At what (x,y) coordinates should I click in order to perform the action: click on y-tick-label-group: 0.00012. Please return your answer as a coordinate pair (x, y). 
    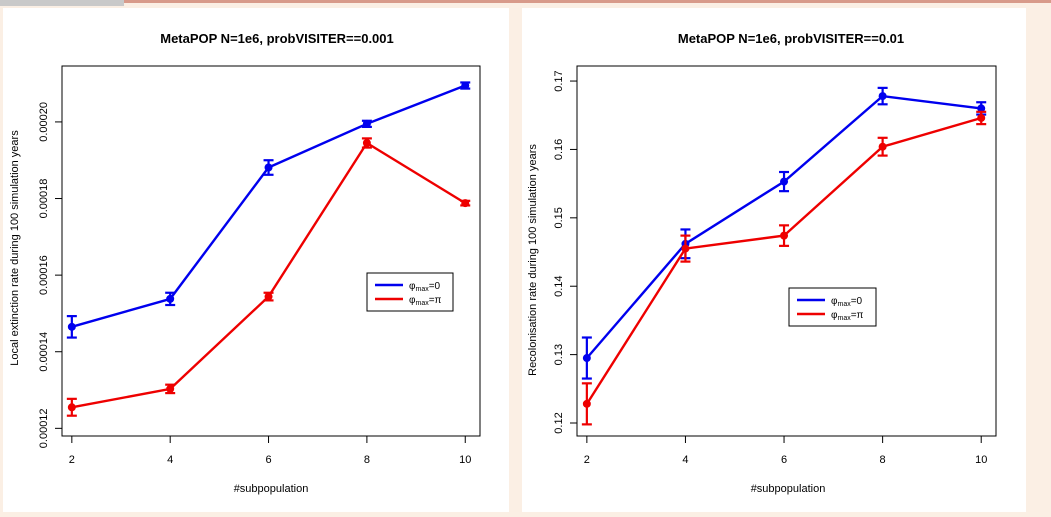
    Looking at the image, I should click on (44, 428).